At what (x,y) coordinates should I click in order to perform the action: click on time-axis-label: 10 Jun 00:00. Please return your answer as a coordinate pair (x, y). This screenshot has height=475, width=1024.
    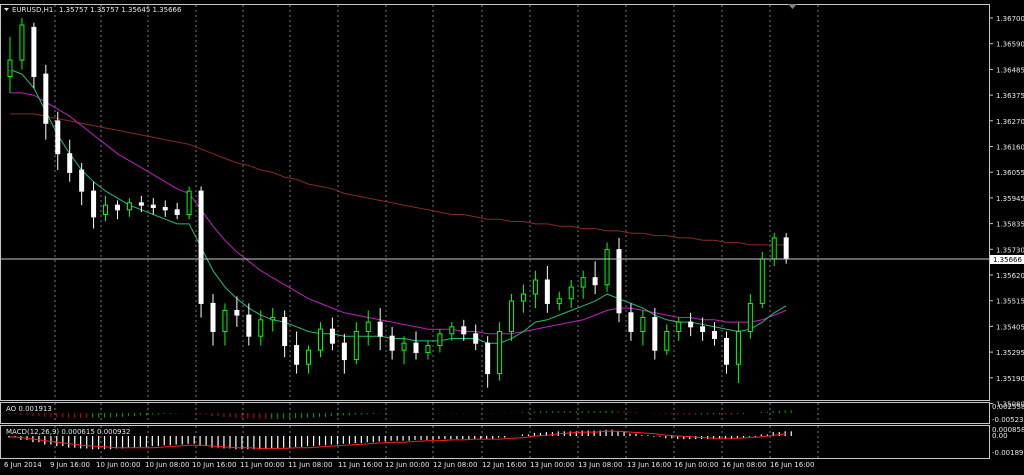
    Looking at the image, I should click on (118, 465).